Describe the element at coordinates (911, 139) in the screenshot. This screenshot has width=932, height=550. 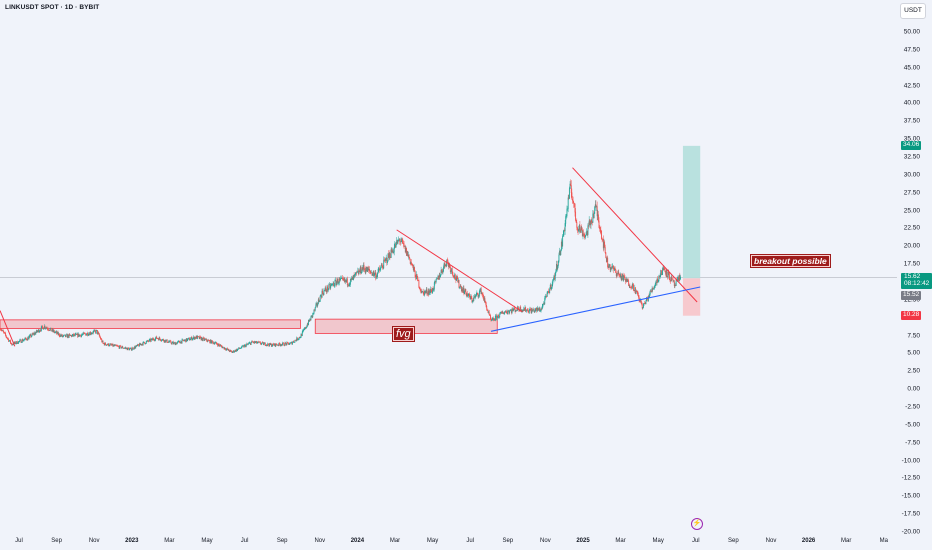
I see `price-axis-label: 35.00` at that location.